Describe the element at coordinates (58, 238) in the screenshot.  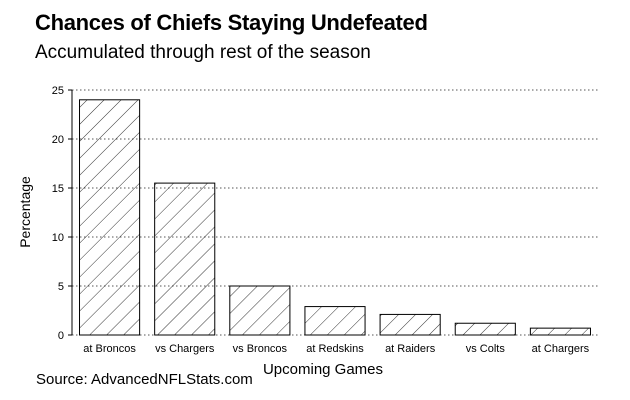
I see `y-tick-label: 10` at that location.